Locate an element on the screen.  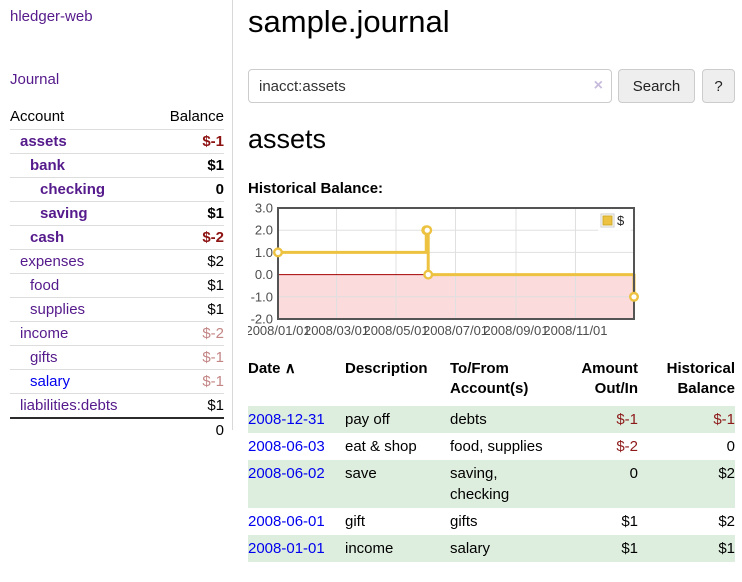
account-link: bank is located at coordinates (48, 165).